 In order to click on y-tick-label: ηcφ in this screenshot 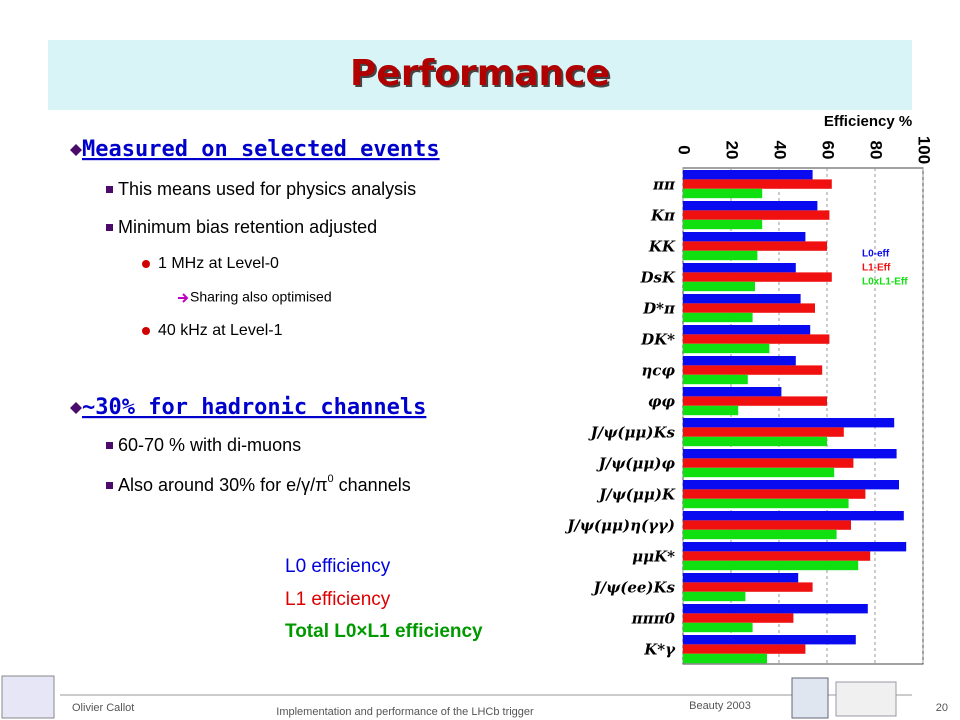, I will do `click(658, 371)`.